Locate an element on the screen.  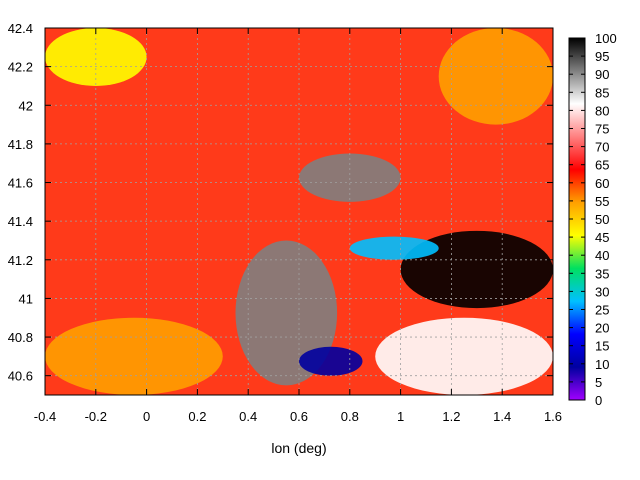
colorbar-tick-label: 65 is located at coordinates (602, 165).